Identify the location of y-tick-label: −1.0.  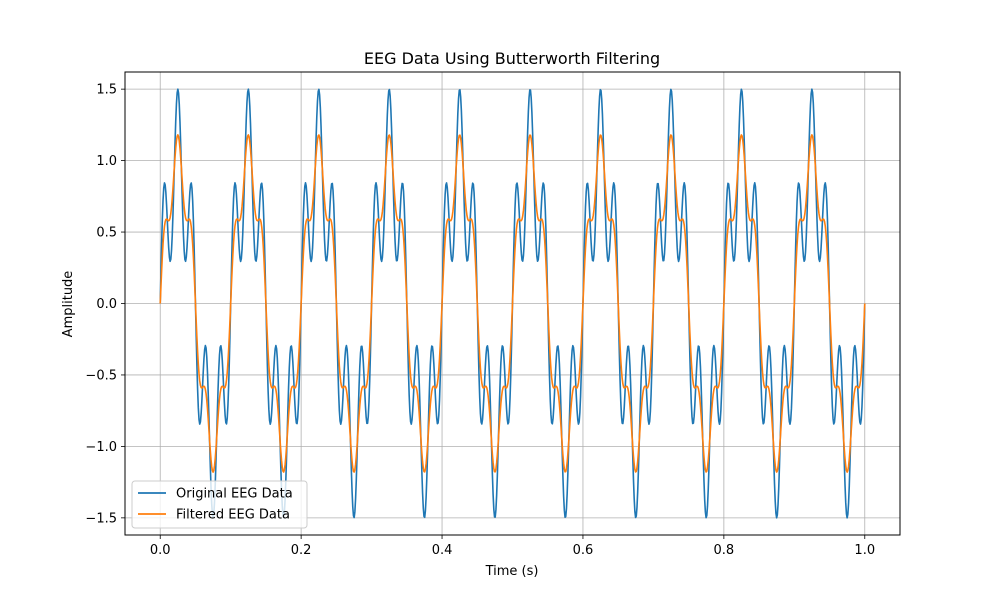
(101, 447).